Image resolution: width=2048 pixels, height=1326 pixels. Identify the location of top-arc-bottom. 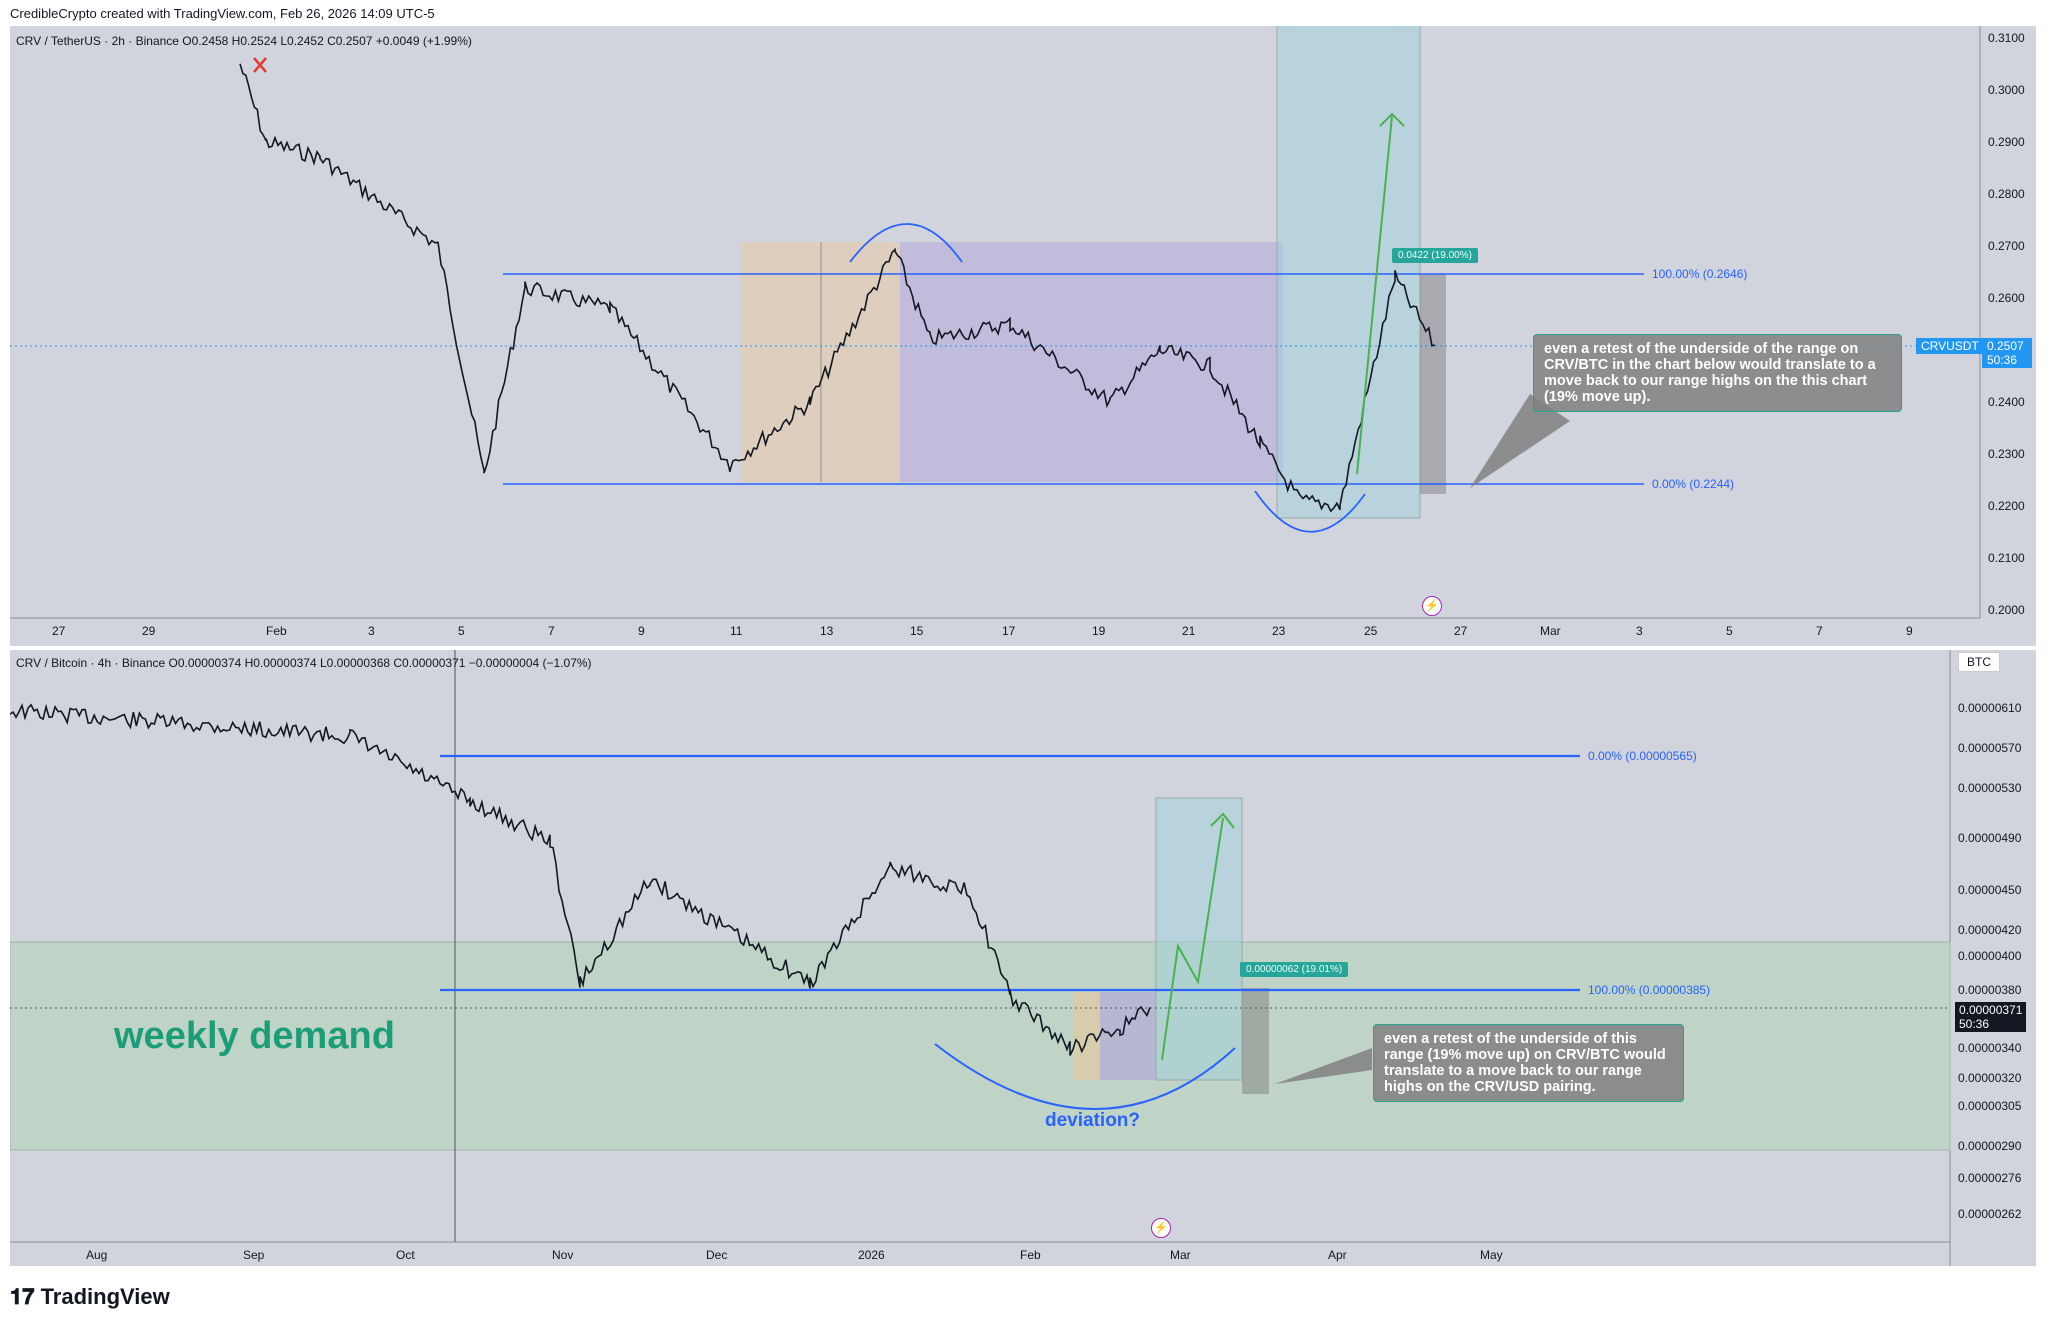
(1310, 511).